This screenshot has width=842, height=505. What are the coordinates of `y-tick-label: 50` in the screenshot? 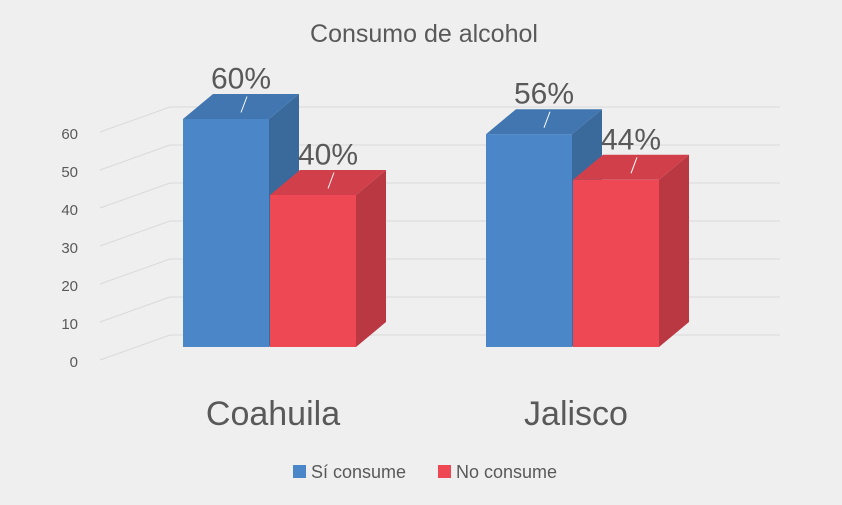 It's located at (69, 172).